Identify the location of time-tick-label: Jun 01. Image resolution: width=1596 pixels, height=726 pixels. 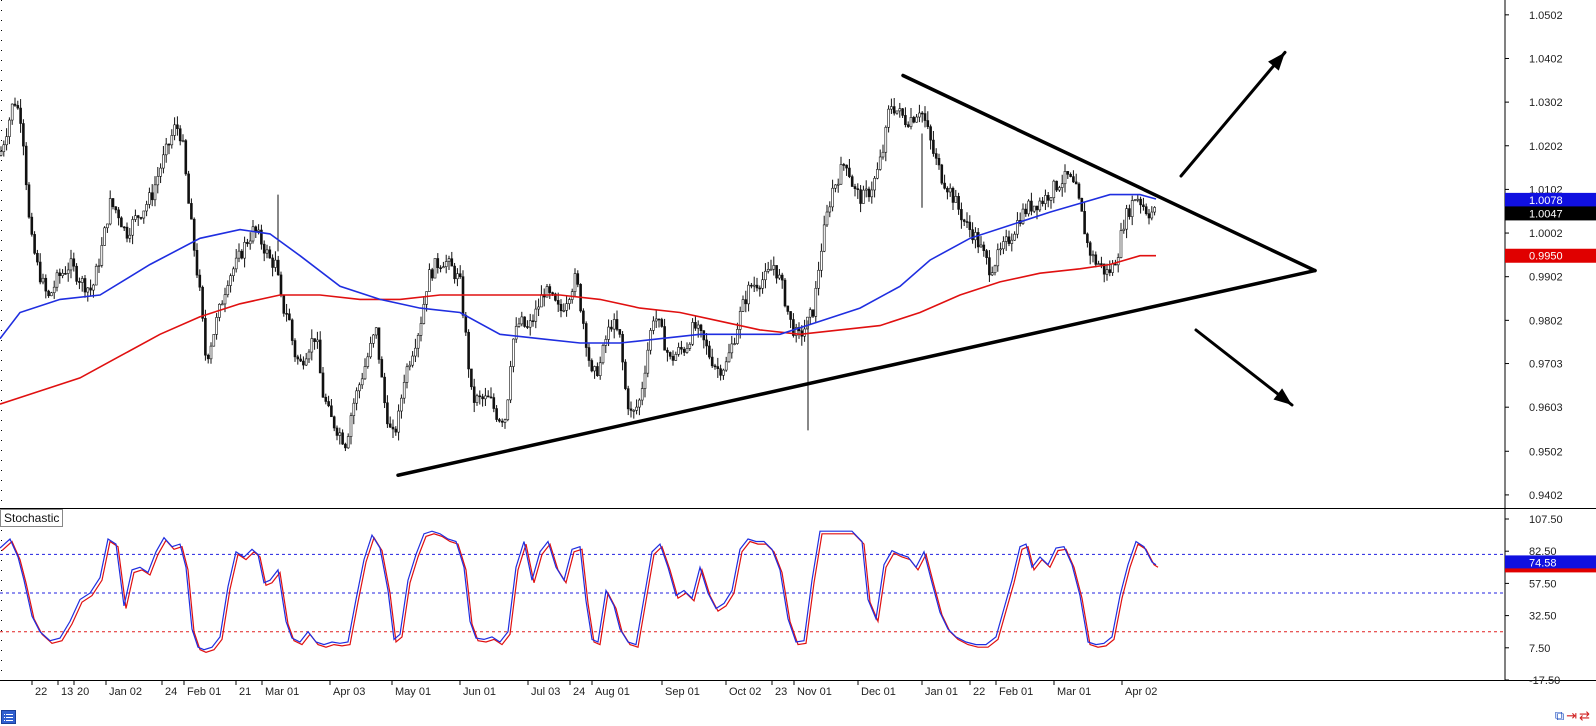
(479, 692).